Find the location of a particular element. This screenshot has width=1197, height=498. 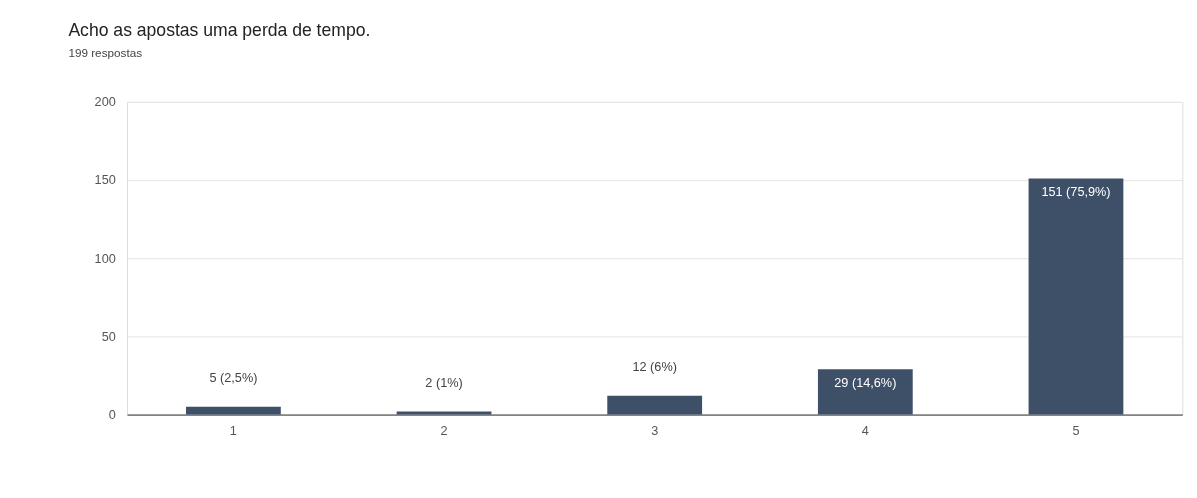

y-tick-label: 150 is located at coordinates (105, 180).